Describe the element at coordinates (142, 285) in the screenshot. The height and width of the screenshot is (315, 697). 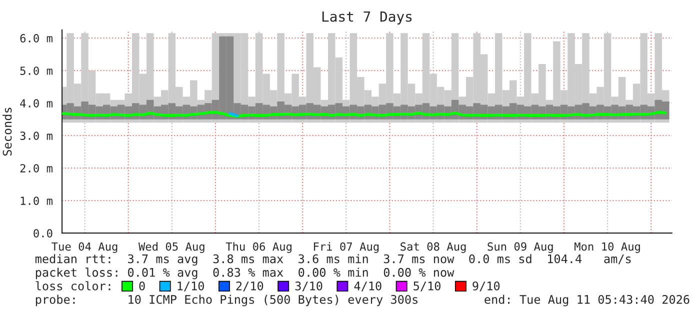
I see `legend-label: 0` at that location.